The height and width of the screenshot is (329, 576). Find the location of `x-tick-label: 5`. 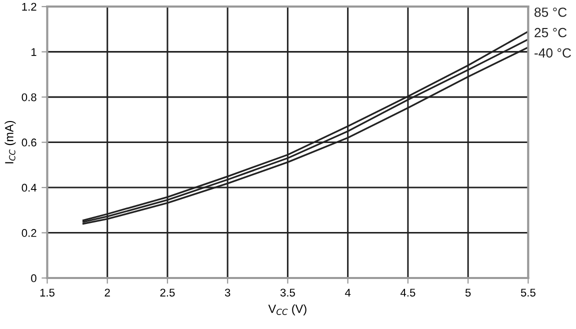

x-tick-label: 5 is located at coordinates (468, 292).